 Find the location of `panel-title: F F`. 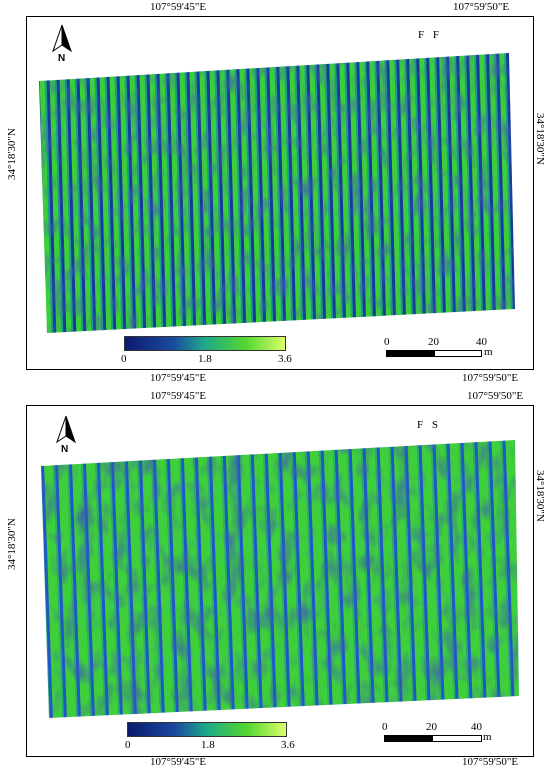

panel-title: F F is located at coordinates (430, 35).